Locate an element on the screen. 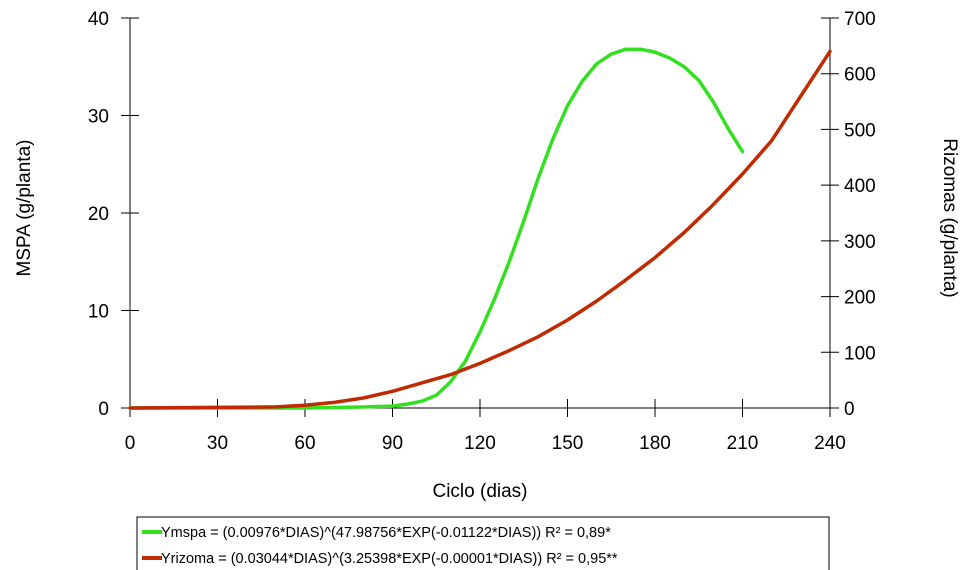 The width and height of the screenshot is (965, 570). left-y-tick-label: 20 is located at coordinates (98, 214).